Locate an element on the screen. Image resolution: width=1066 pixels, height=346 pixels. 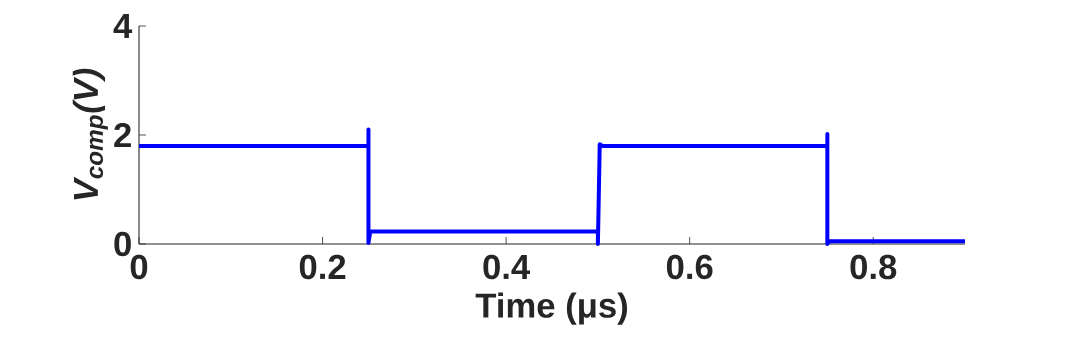
x-axis-title: Time (μs) is located at coordinates (551, 308).